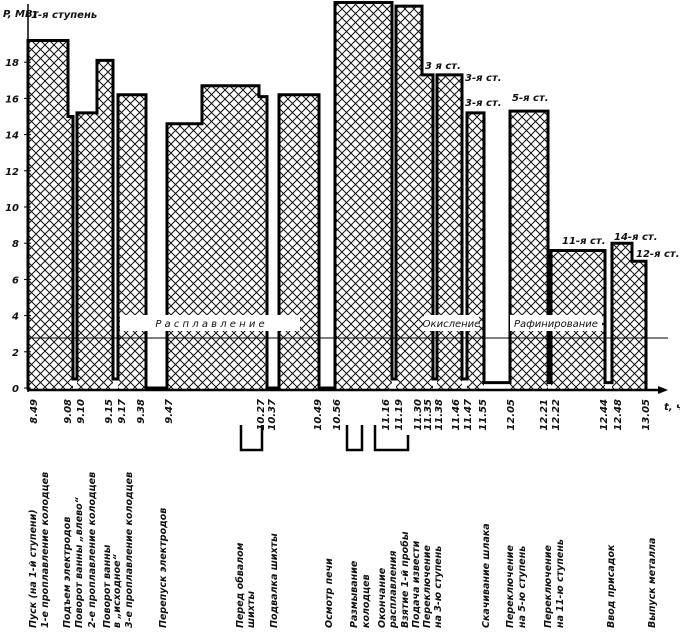  What do you see at coordinates (251, 609) in the screenshot?
I see `event-label: шихты` at bounding box center [251, 609].